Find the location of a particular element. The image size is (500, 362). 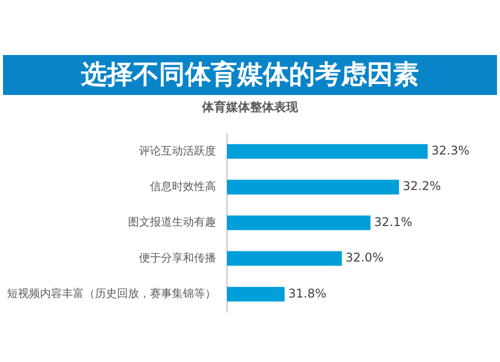

y-tick-label: 图文报道生动有趣 is located at coordinates (172, 222).